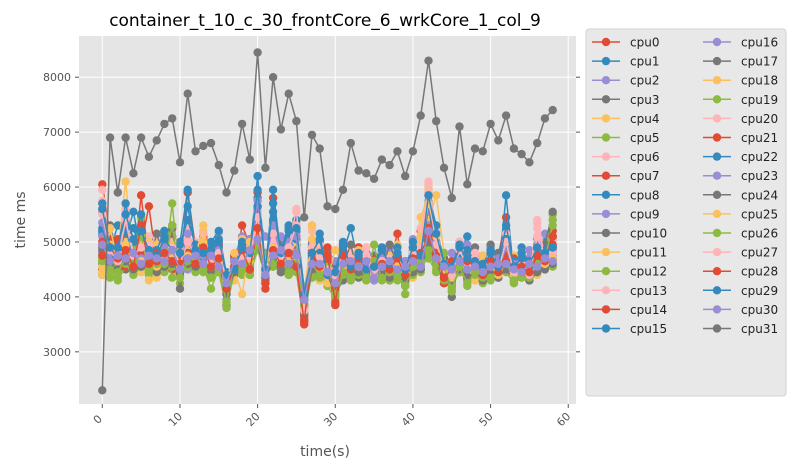 This screenshot has width=798, height=472. What do you see at coordinates (648, 329) in the screenshot?
I see `legend-label: cpu15` at bounding box center [648, 329].